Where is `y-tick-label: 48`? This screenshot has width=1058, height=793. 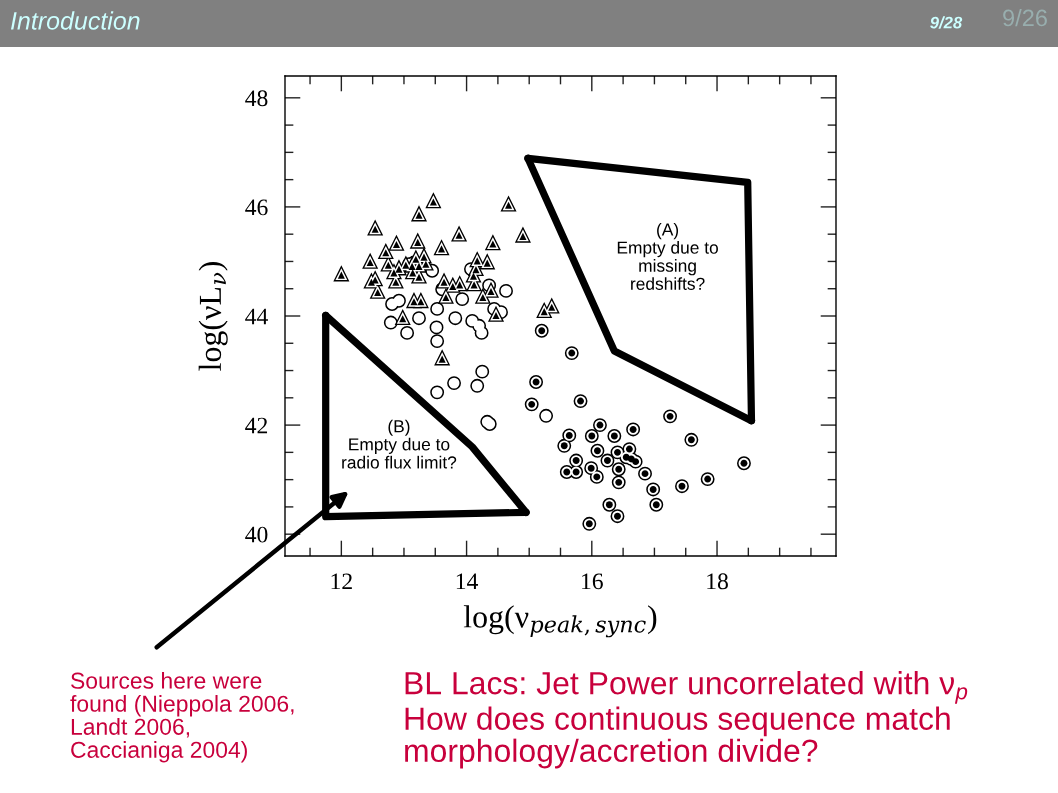
y-tick-label: 48 is located at coordinates (256, 98).